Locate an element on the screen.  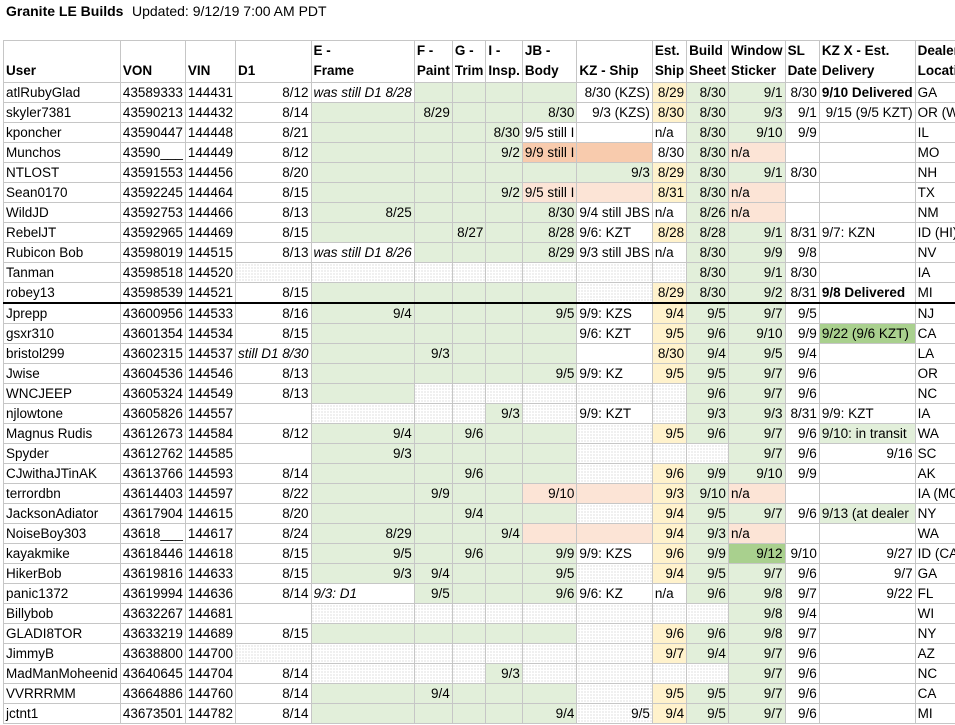
cell-sheet: 8/28 is located at coordinates (707, 232).